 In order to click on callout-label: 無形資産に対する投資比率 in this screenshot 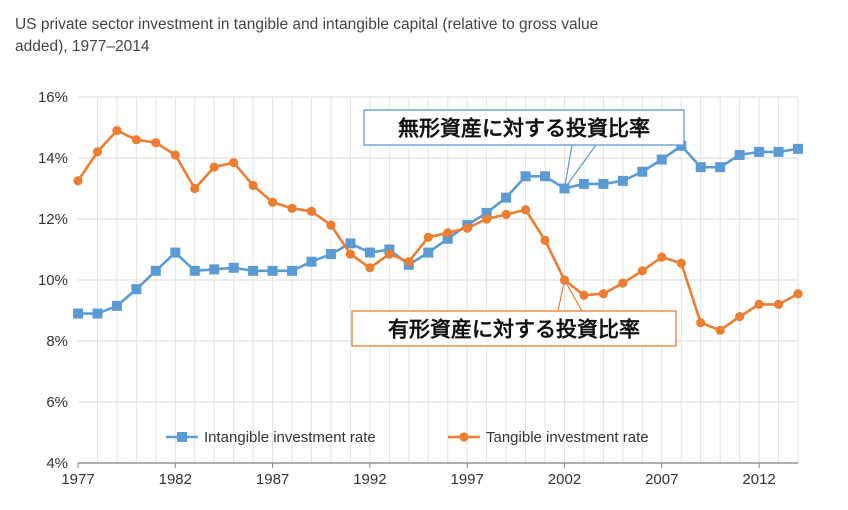, I will do `click(524, 129)`.